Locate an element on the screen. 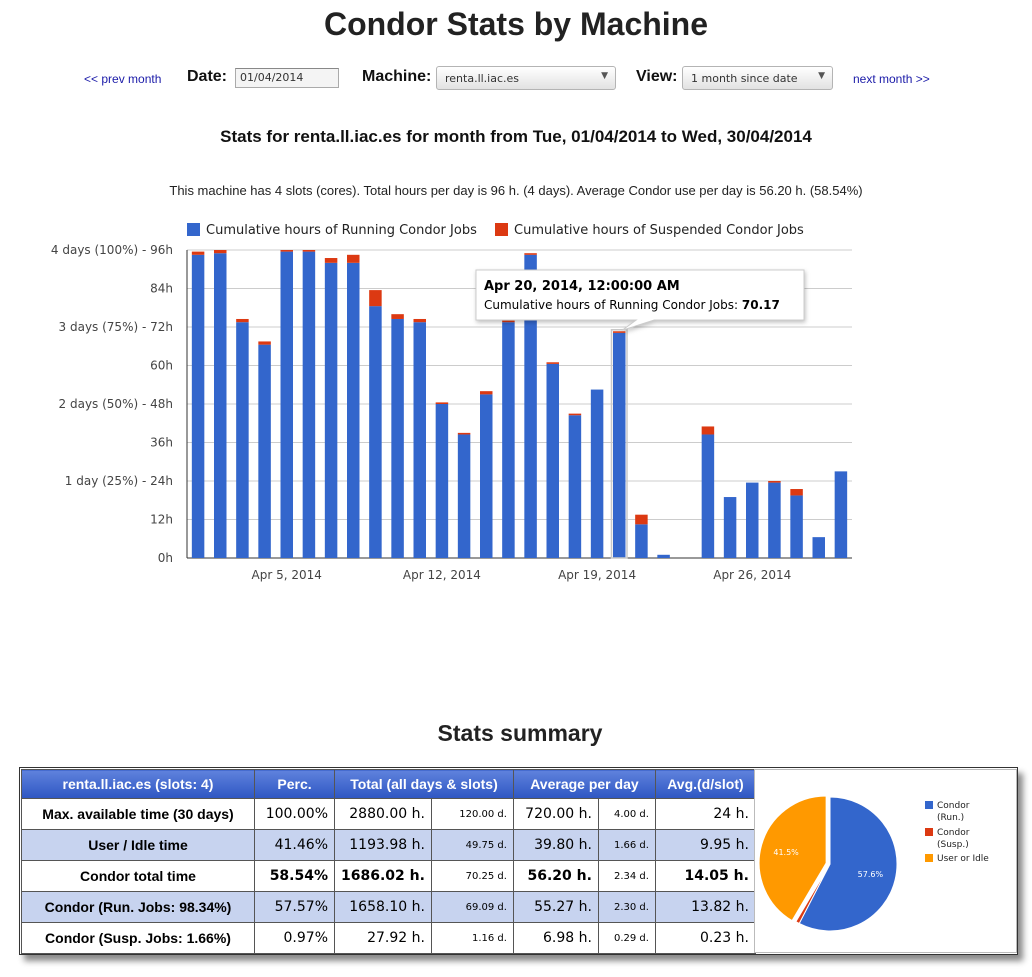 This screenshot has width=1032, height=977. y-tick-label: 60h is located at coordinates (161, 366).